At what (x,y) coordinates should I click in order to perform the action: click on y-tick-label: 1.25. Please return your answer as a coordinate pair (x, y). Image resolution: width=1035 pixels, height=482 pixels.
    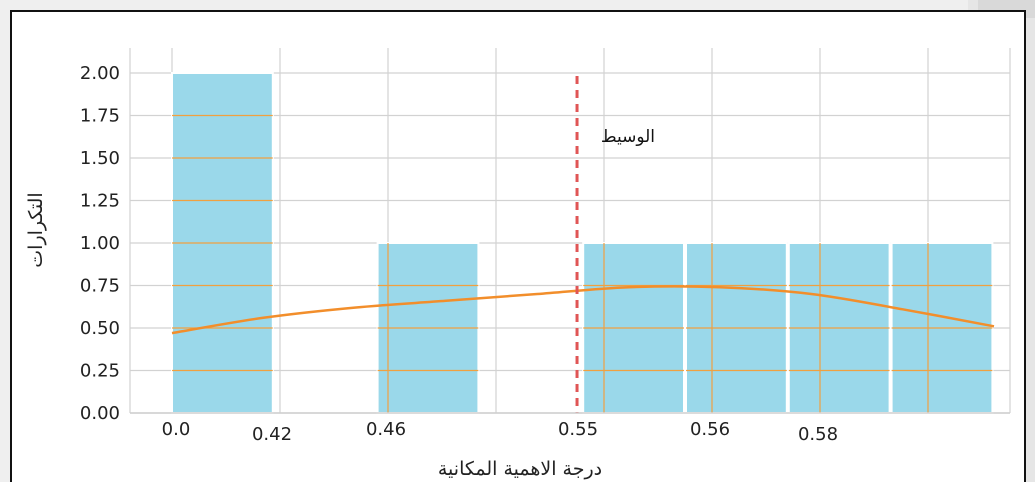
    Looking at the image, I should click on (100, 201).